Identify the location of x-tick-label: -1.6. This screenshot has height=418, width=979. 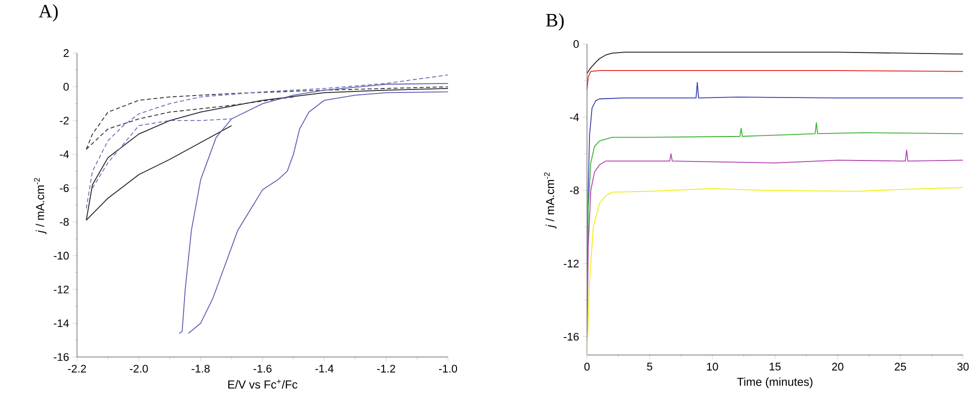
(263, 368).